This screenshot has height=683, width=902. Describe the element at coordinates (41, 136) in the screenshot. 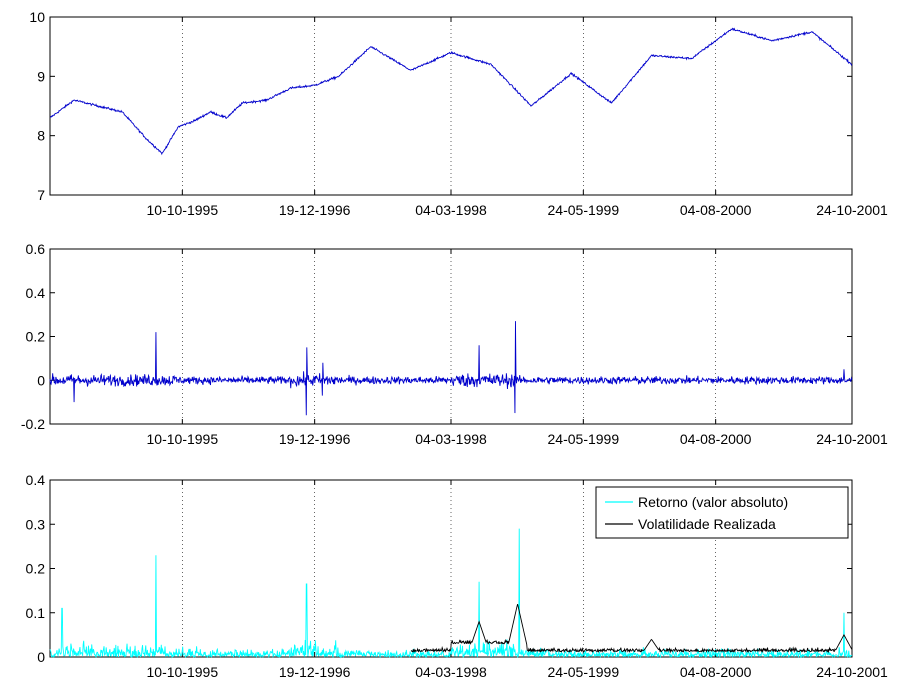

I see `y-tick-label: 8` at that location.